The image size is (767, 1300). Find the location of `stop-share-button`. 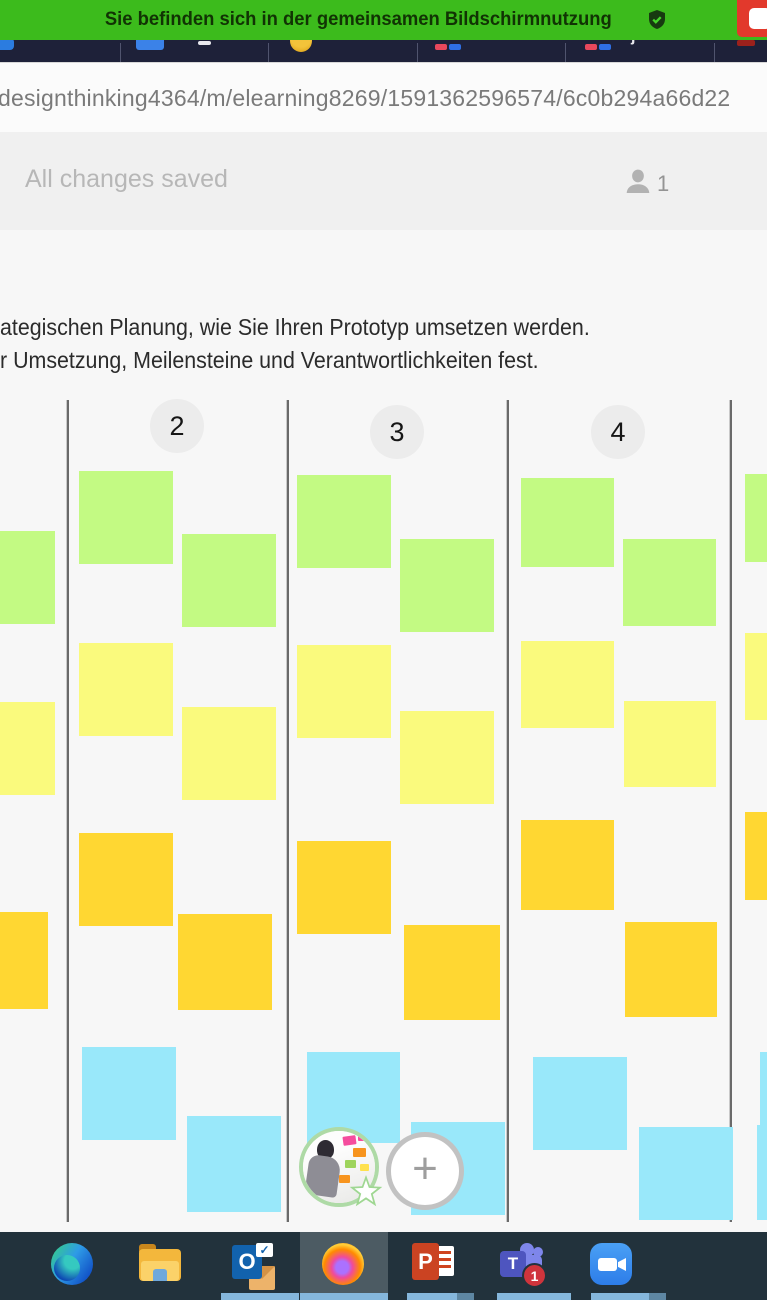

stop-share-button is located at coordinates (752, 18).